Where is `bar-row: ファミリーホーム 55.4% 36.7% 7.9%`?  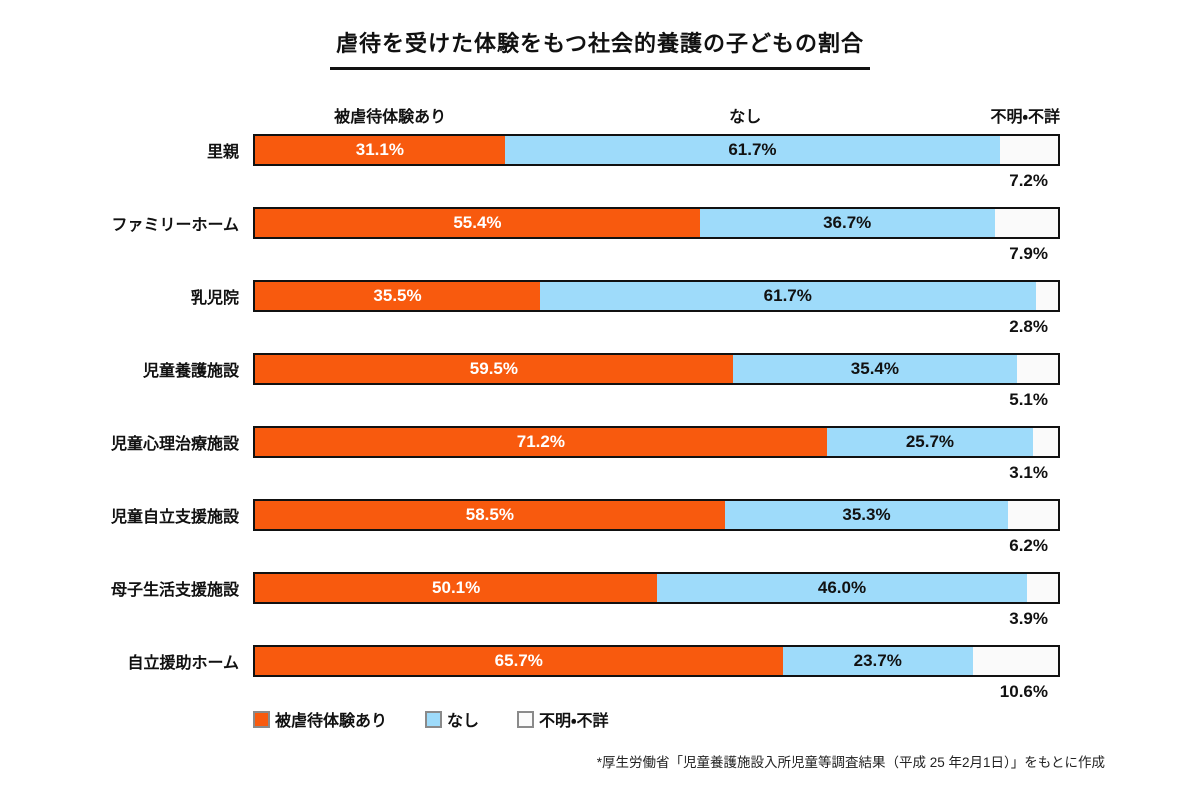
bar-row: ファミリーホーム 55.4% 36.7% 7.9% is located at coordinates (585, 235).